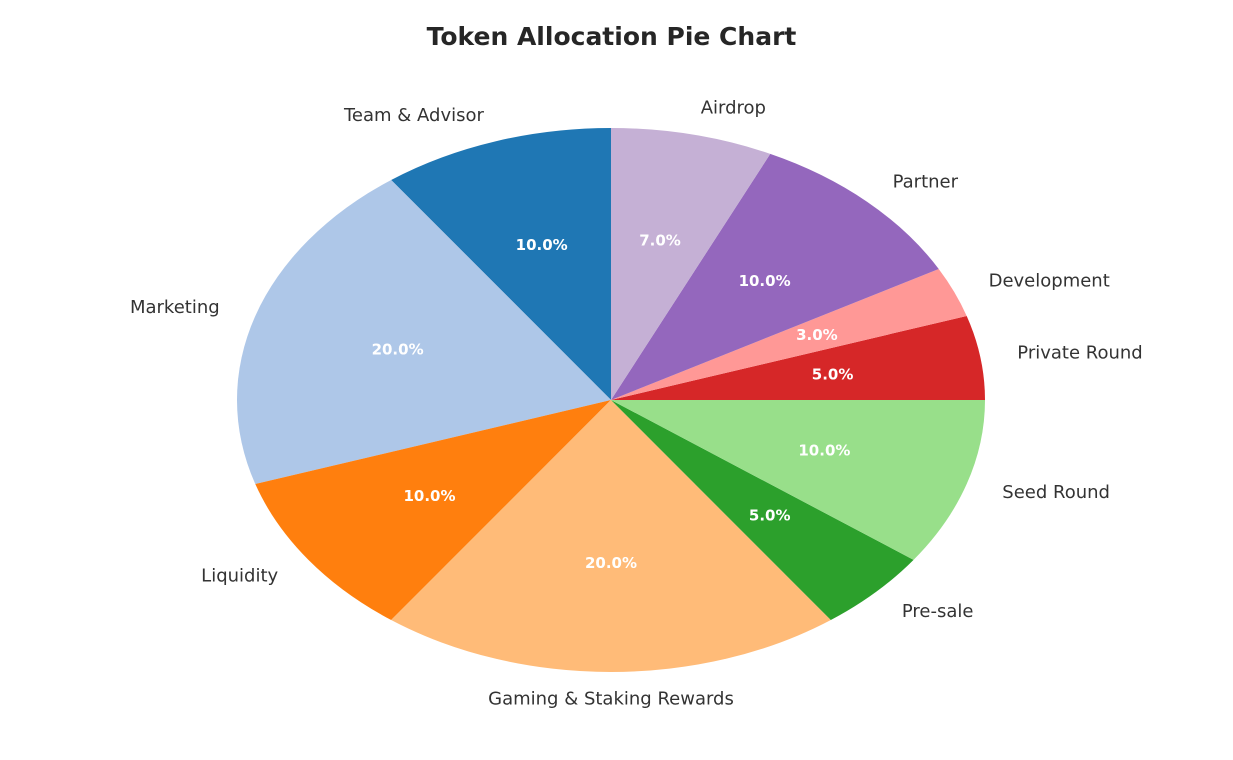 The height and width of the screenshot is (760, 1233). Describe the element at coordinates (1049, 281) in the screenshot. I see `category-label-development: Development` at that location.